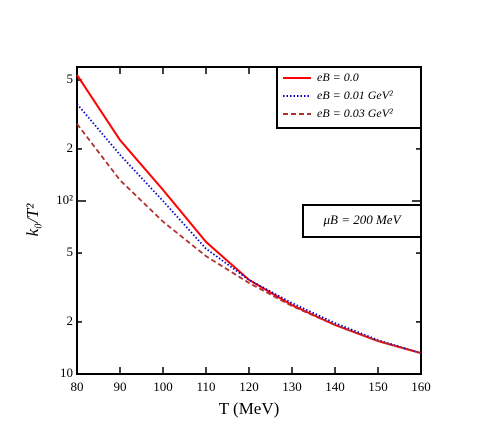 The height and width of the screenshot is (443, 498). I want to click on y-tick-label: 10, so click(66, 372).